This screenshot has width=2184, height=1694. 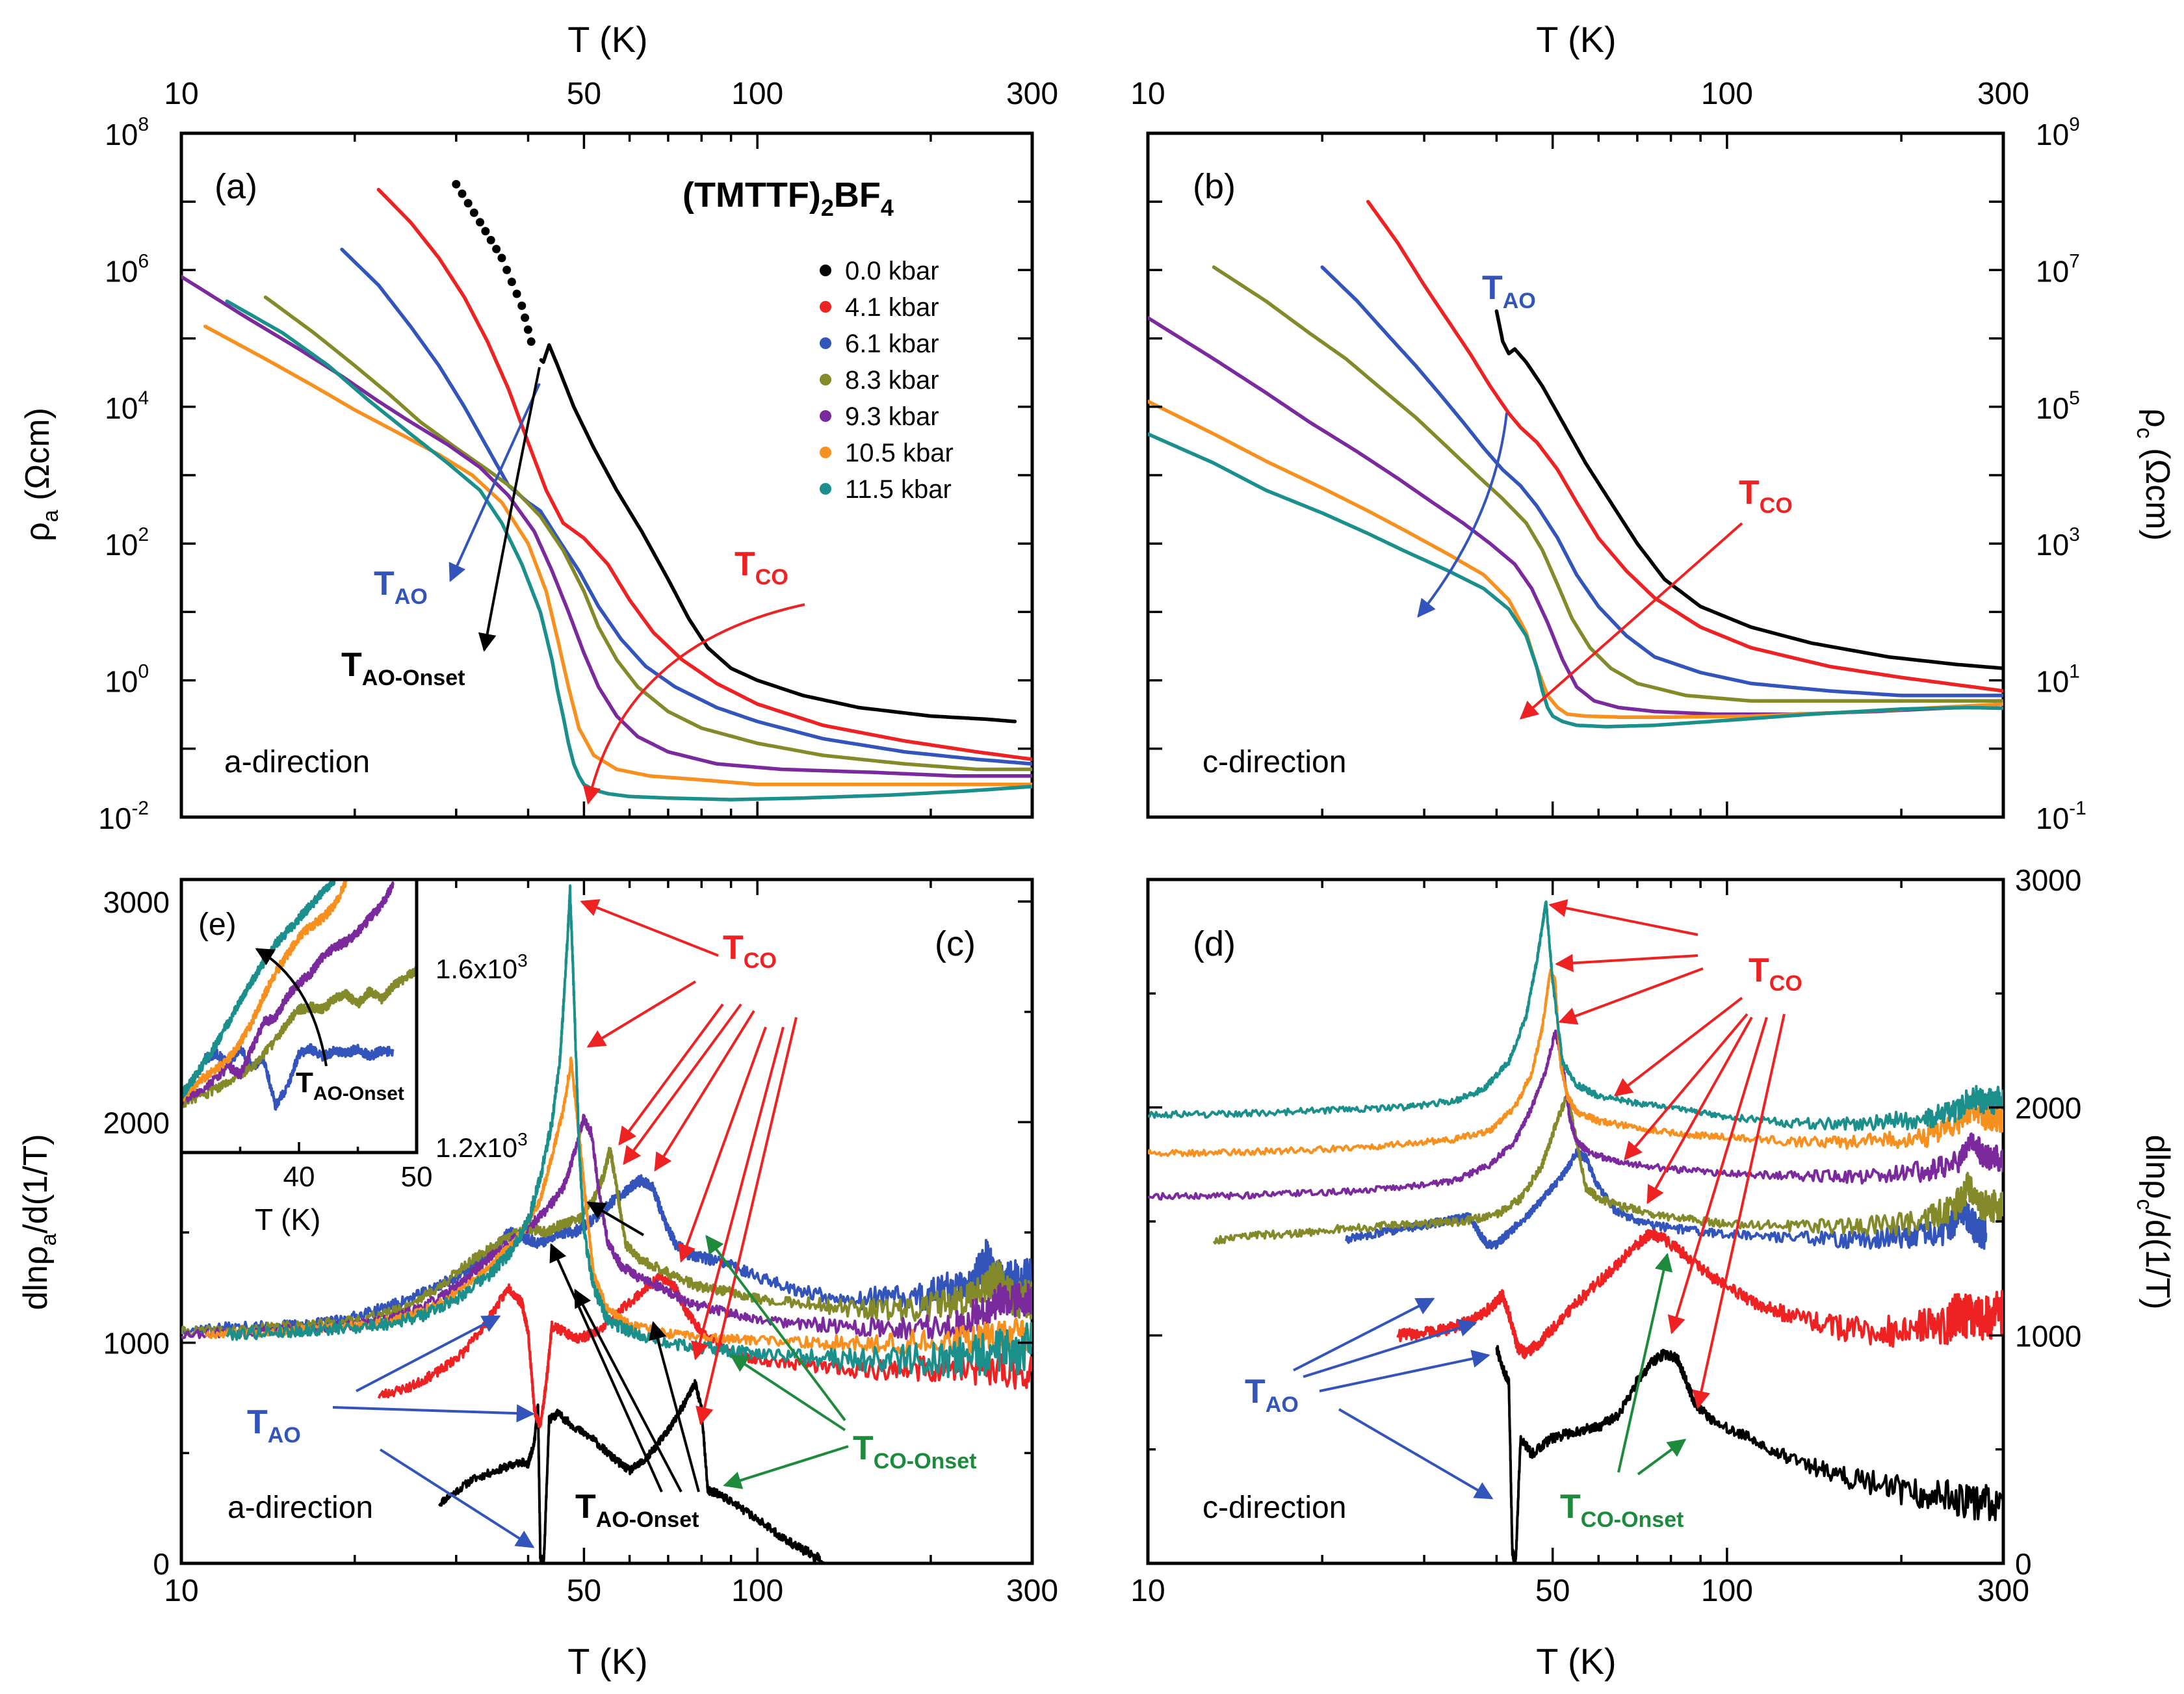 I want to click on inset-e-plot, so click(x=299, y=995).